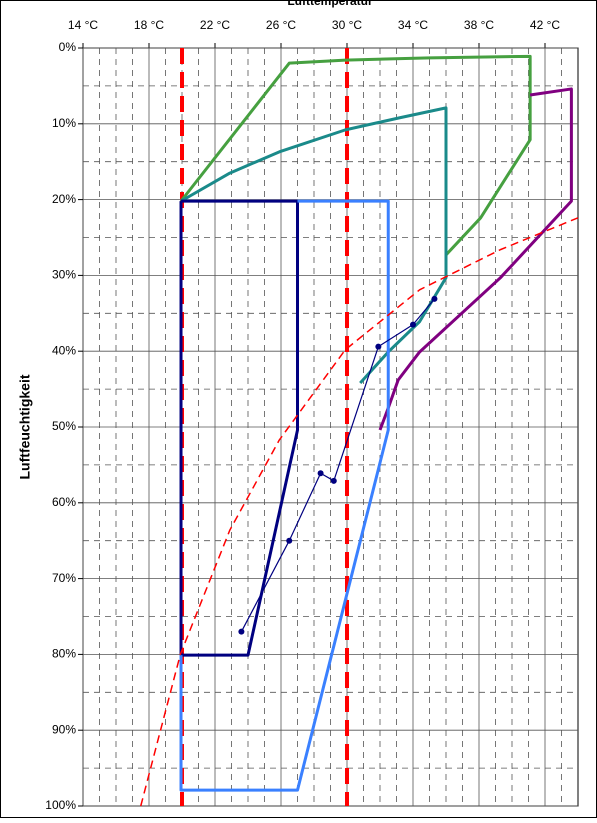 This screenshot has height=823, width=597. Describe the element at coordinates (64, 502) in the screenshot. I see `y-tick-label: 60%` at that location.